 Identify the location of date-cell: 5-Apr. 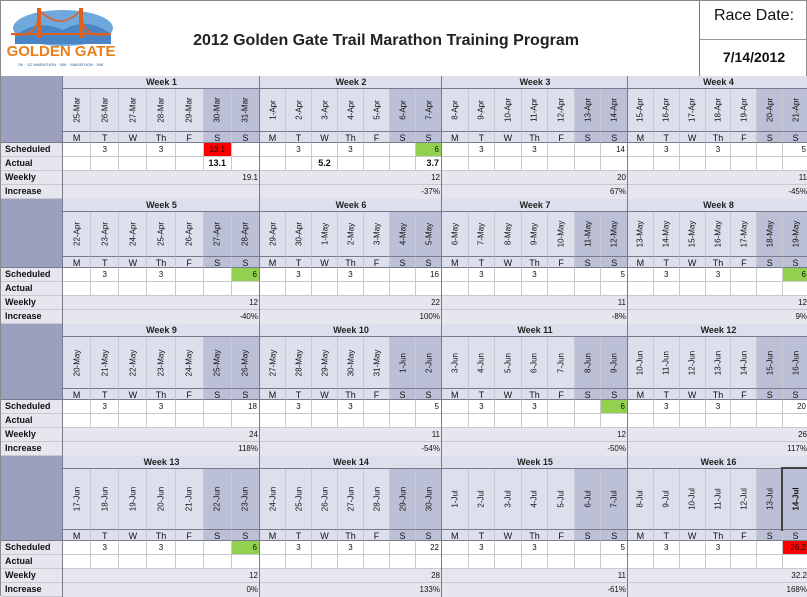
(377, 110).